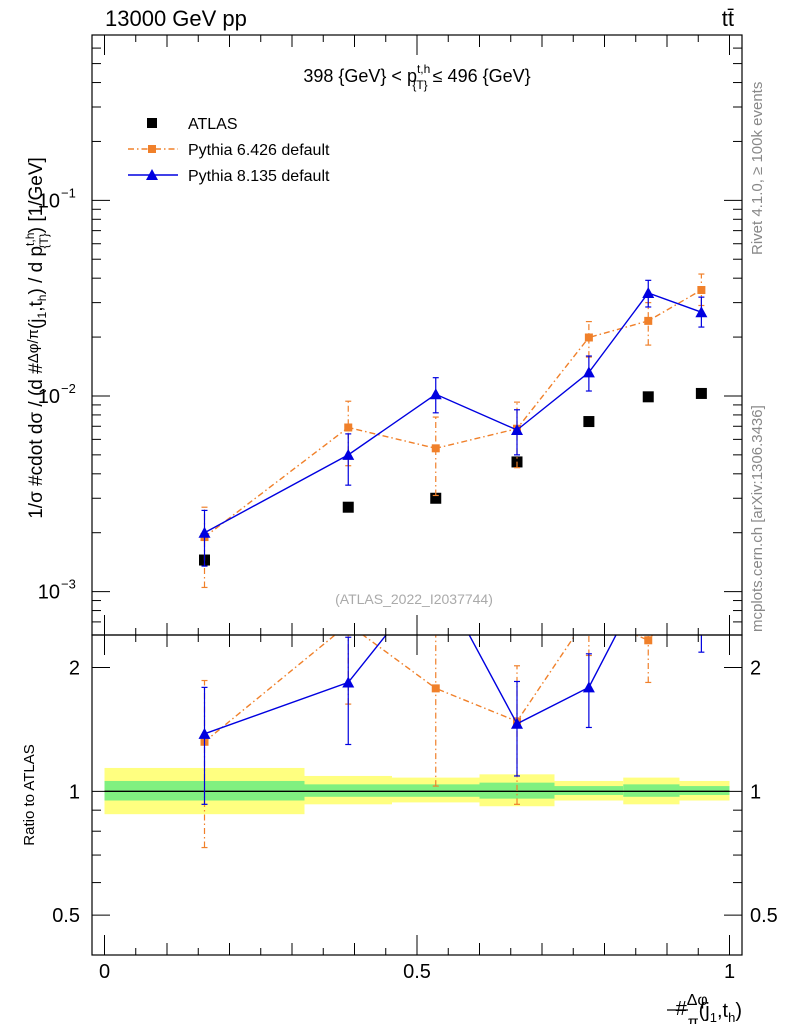  What do you see at coordinates (49, 201) in the screenshot?
I see `main-y-tick-label-0: 10` at bounding box center [49, 201].